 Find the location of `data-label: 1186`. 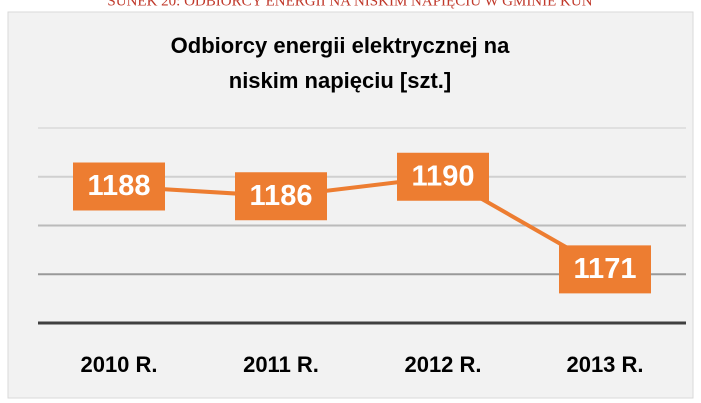

data-label: 1186 is located at coordinates (281, 196).